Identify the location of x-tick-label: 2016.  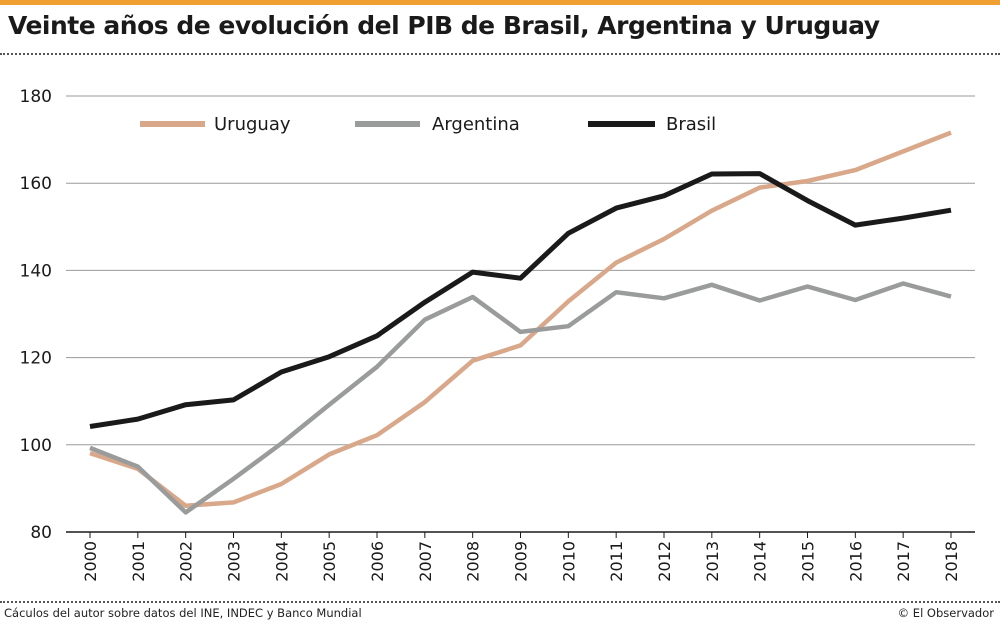
(855, 561).